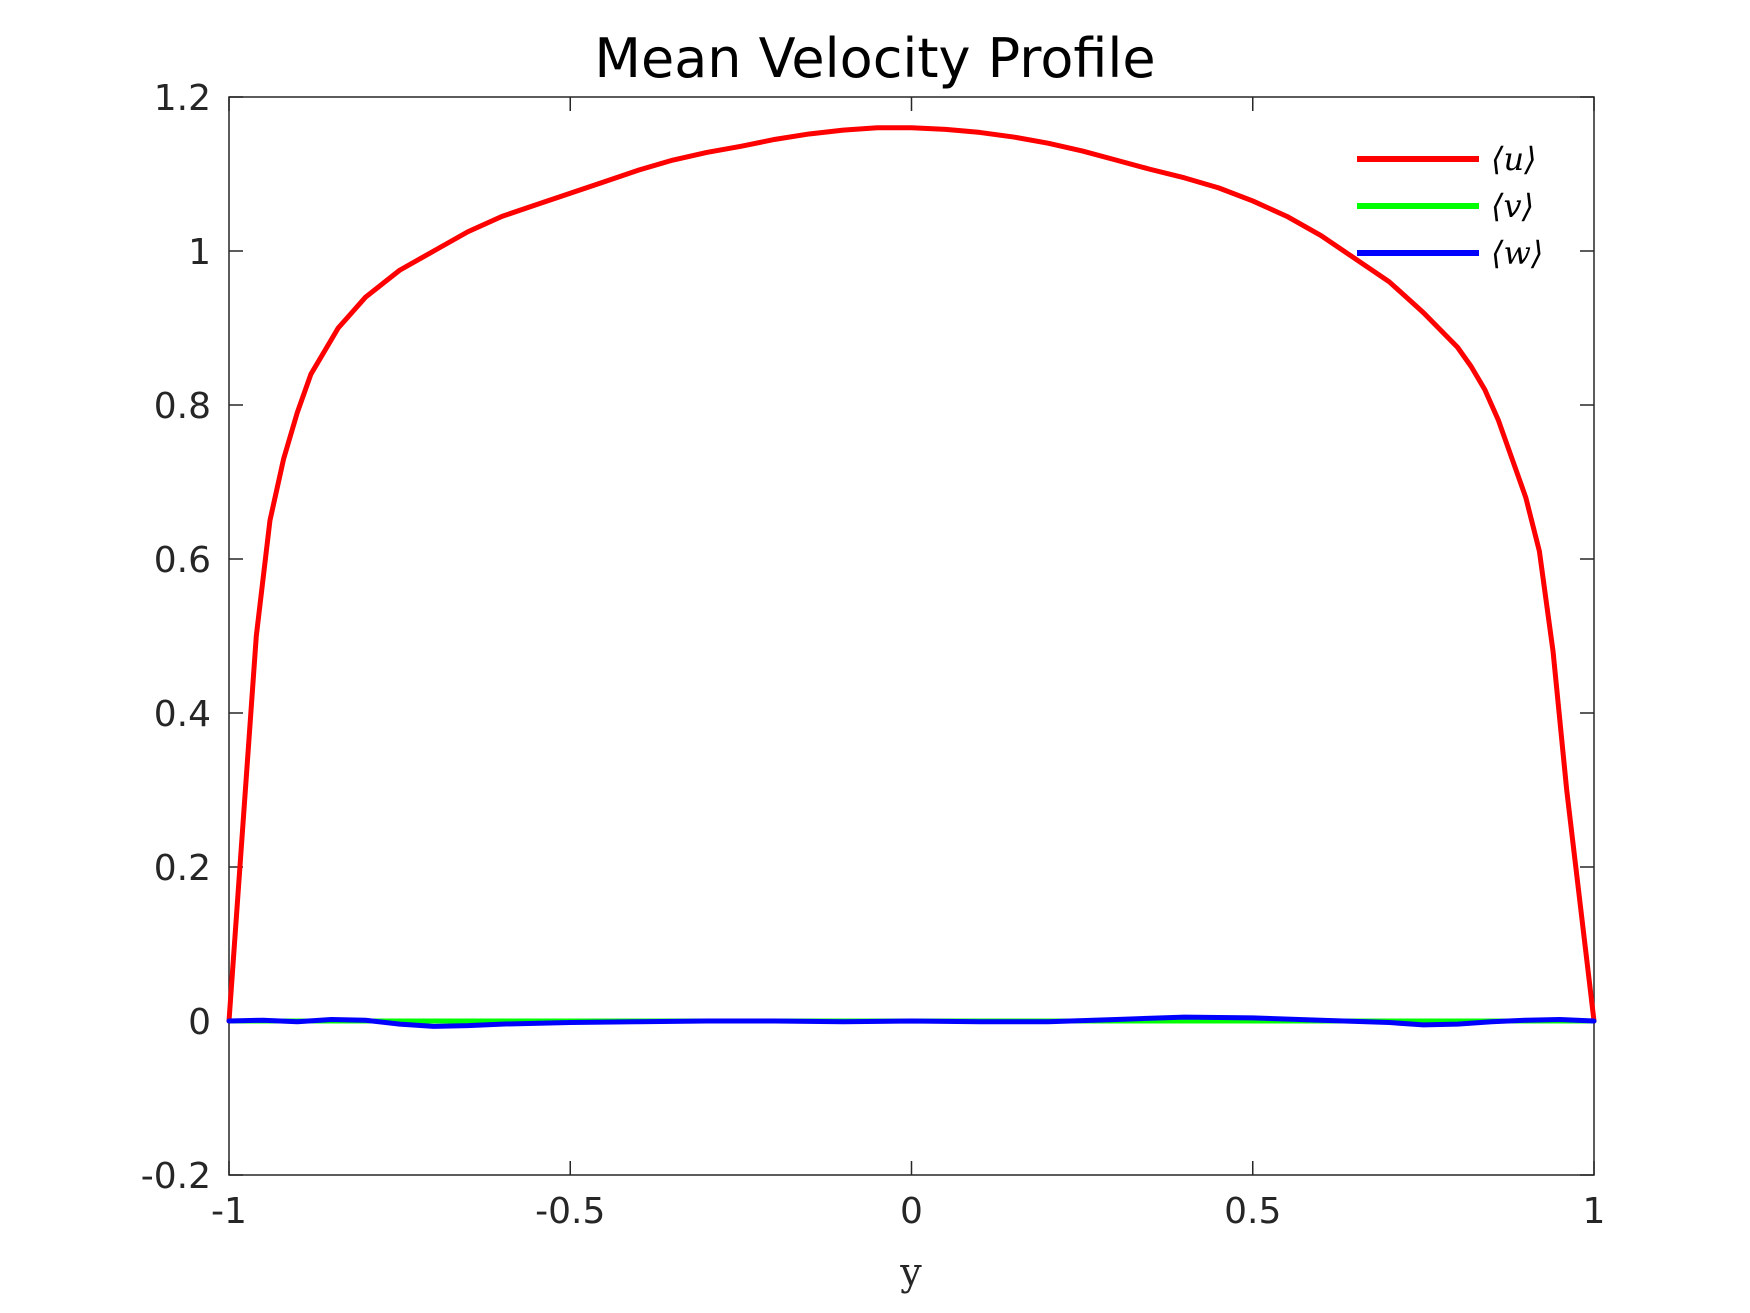  What do you see at coordinates (182, 868) in the screenshot?
I see `y-tick-label: 0.2` at bounding box center [182, 868].